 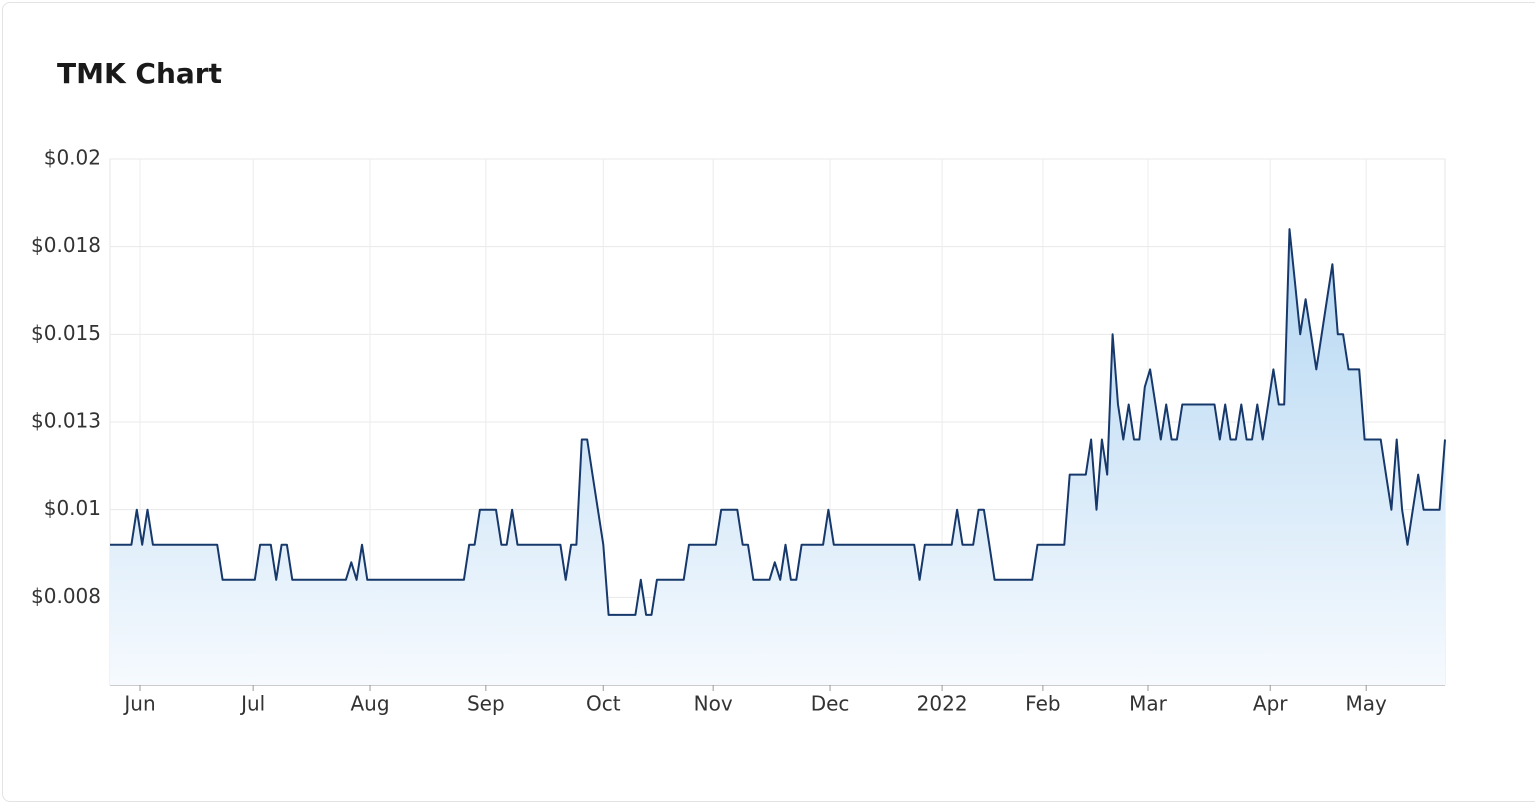 I want to click on x-tick-label: 2022, so click(x=942, y=704).